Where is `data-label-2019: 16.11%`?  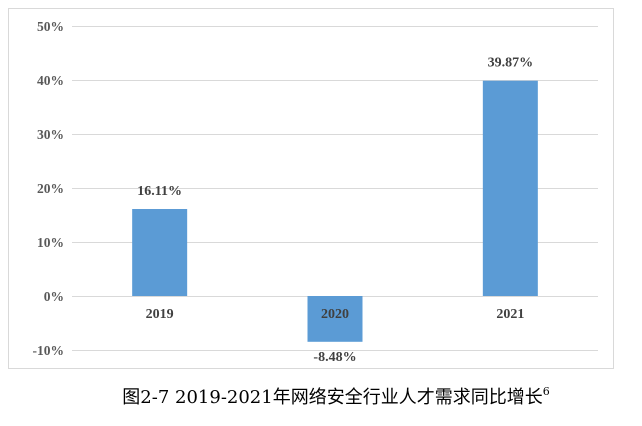
data-label-2019: 16.11% is located at coordinates (159, 191).